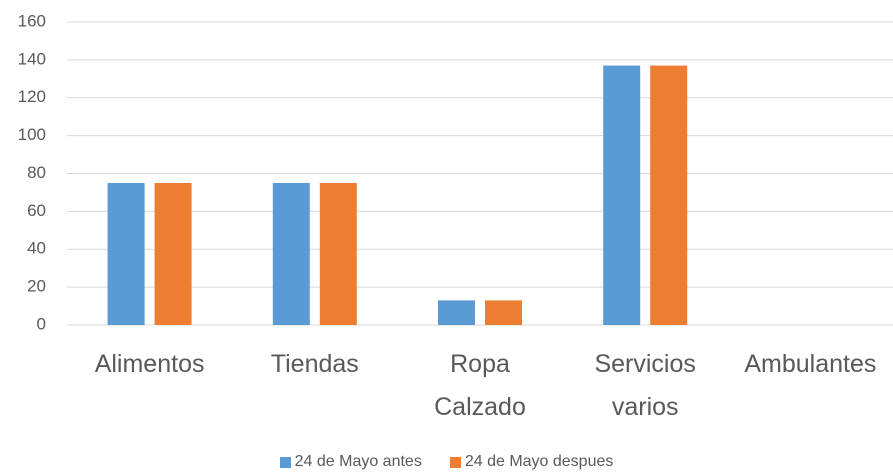 This screenshot has height=474, width=893. Describe the element at coordinates (810, 364) in the screenshot. I see `x-tick-label: Ambulantes` at that location.